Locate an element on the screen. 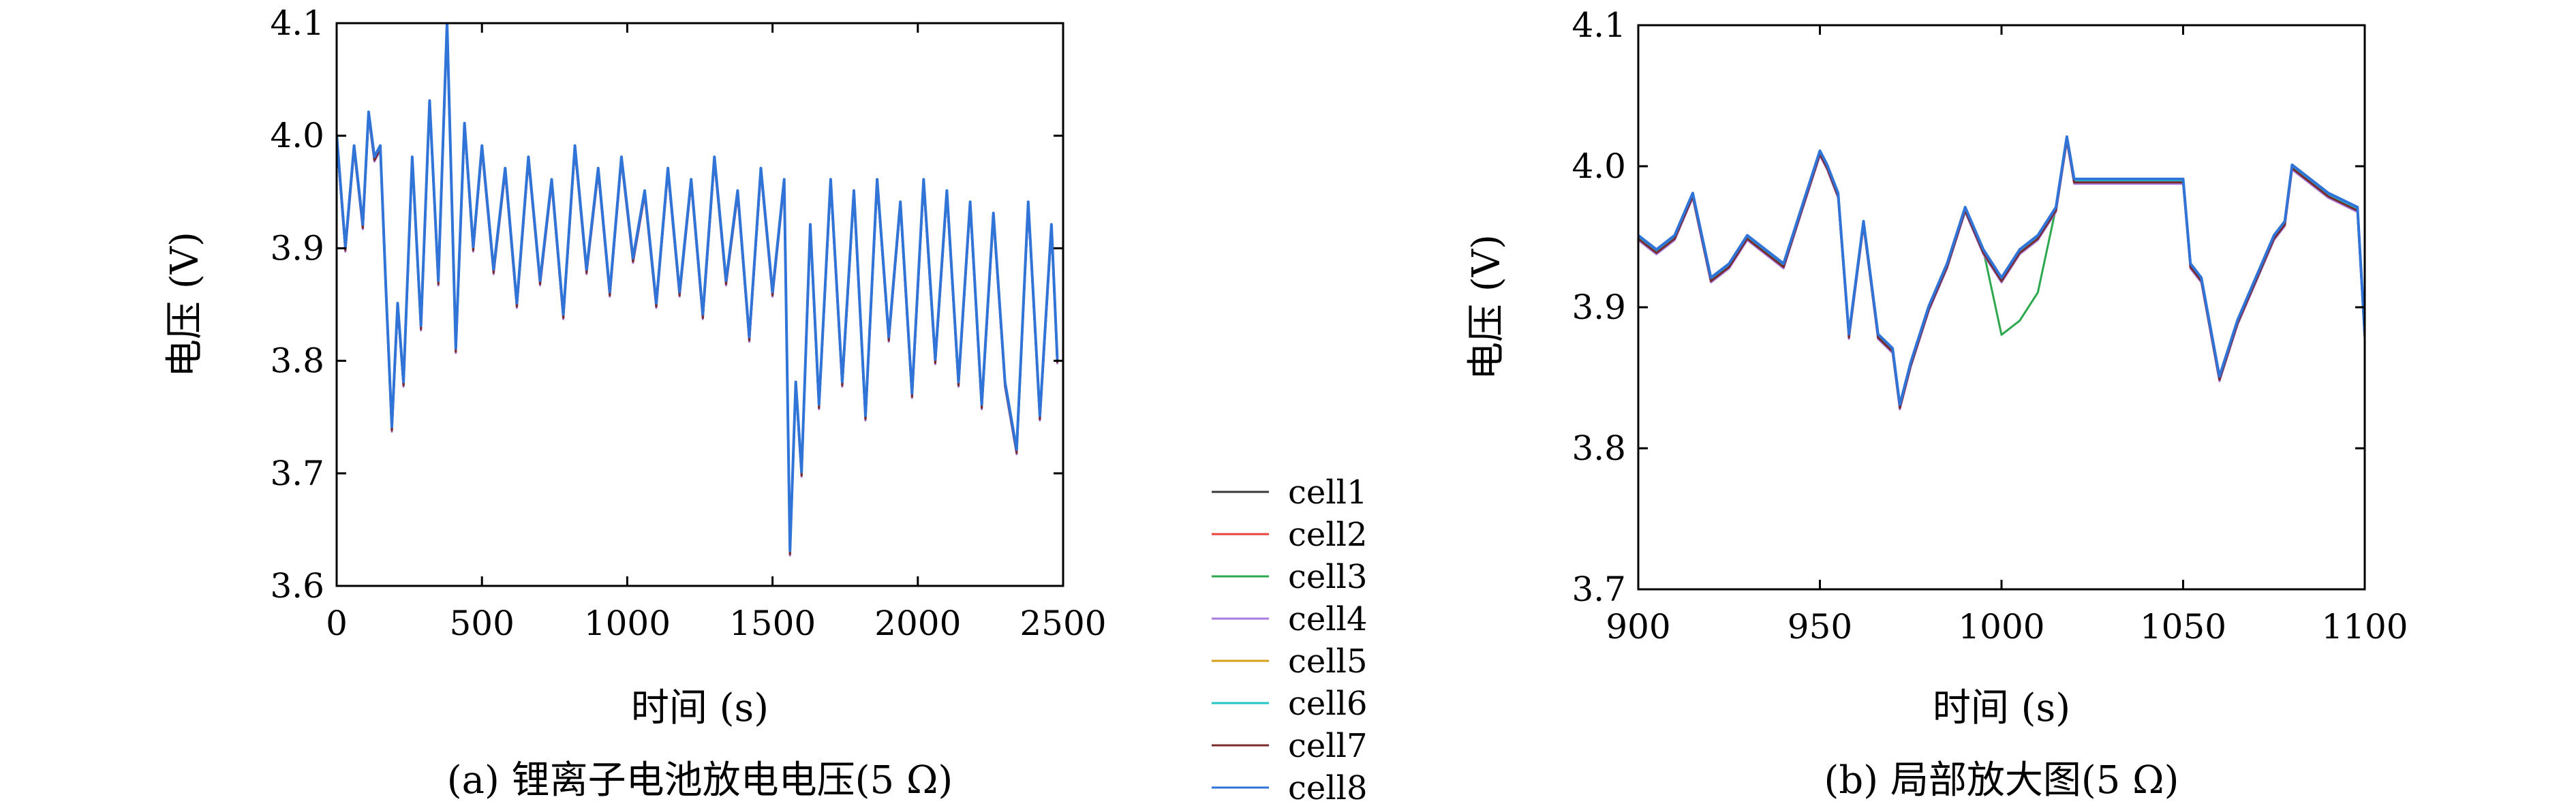 Image resolution: width=2576 pixels, height=808 pixels. chart-b-xtick-label: 1100 is located at coordinates (2364, 627).